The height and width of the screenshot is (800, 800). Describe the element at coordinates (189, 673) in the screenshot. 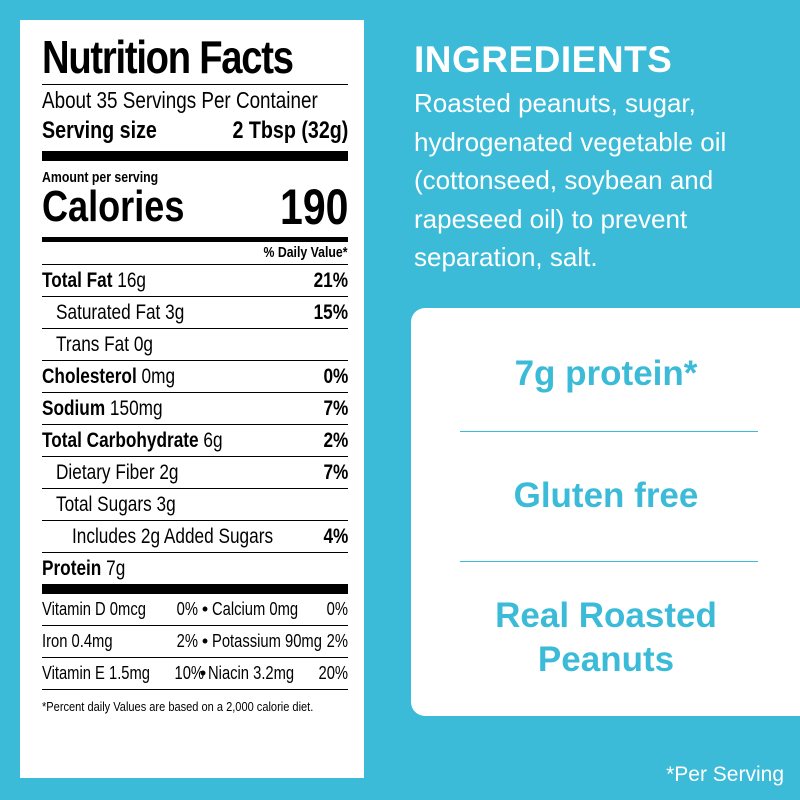

I see `vitamin-left-dv: 10%` at that location.